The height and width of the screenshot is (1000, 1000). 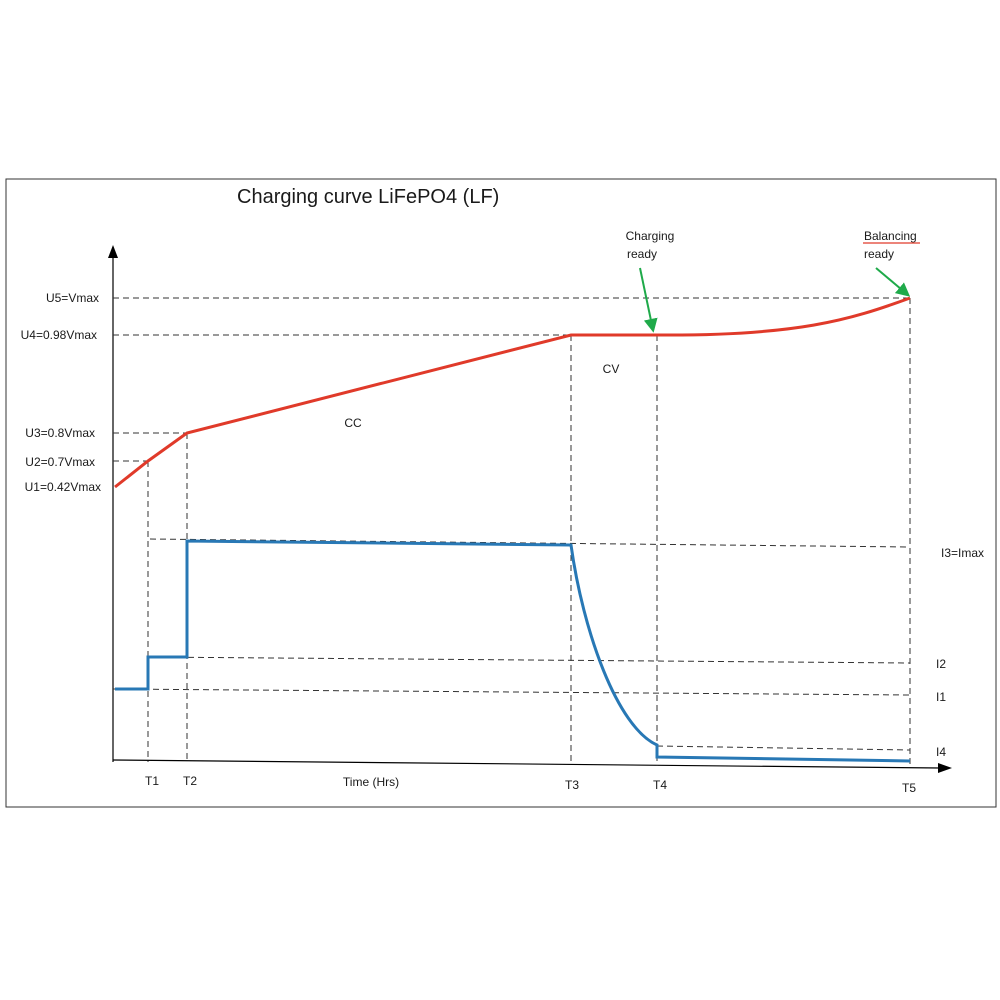 What do you see at coordinates (945, 768) in the screenshot?
I see `x-axis-arrowhead` at bounding box center [945, 768].